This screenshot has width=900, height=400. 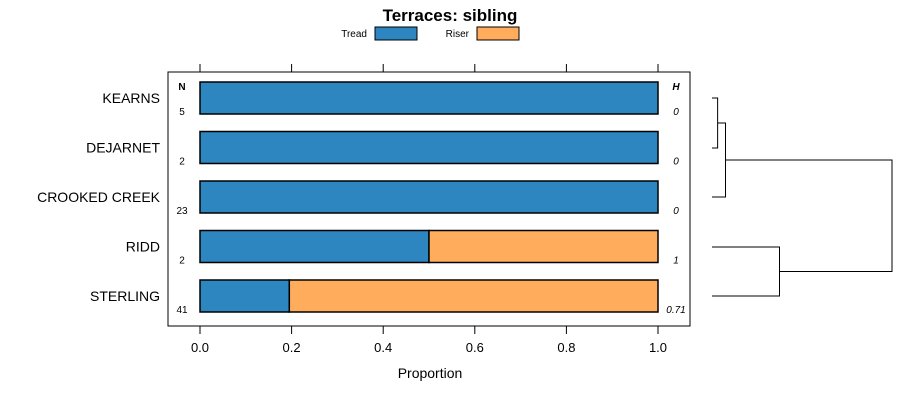 I want to click on x-axis-label: Proportion, so click(x=430, y=373).